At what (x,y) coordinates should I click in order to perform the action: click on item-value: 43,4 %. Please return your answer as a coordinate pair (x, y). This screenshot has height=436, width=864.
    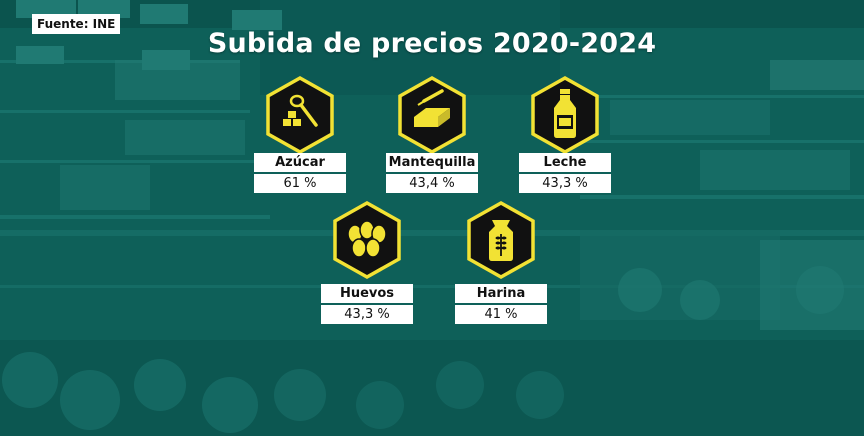
    Looking at the image, I should click on (432, 183).